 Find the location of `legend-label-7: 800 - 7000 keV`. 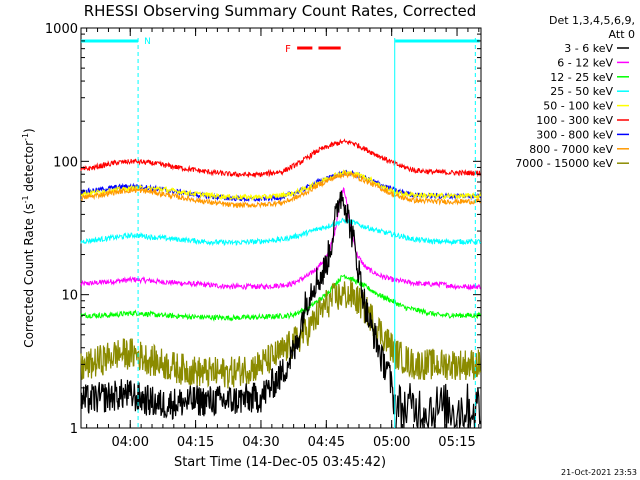

legend-label-7: 800 - 7000 keV is located at coordinates (571, 149).